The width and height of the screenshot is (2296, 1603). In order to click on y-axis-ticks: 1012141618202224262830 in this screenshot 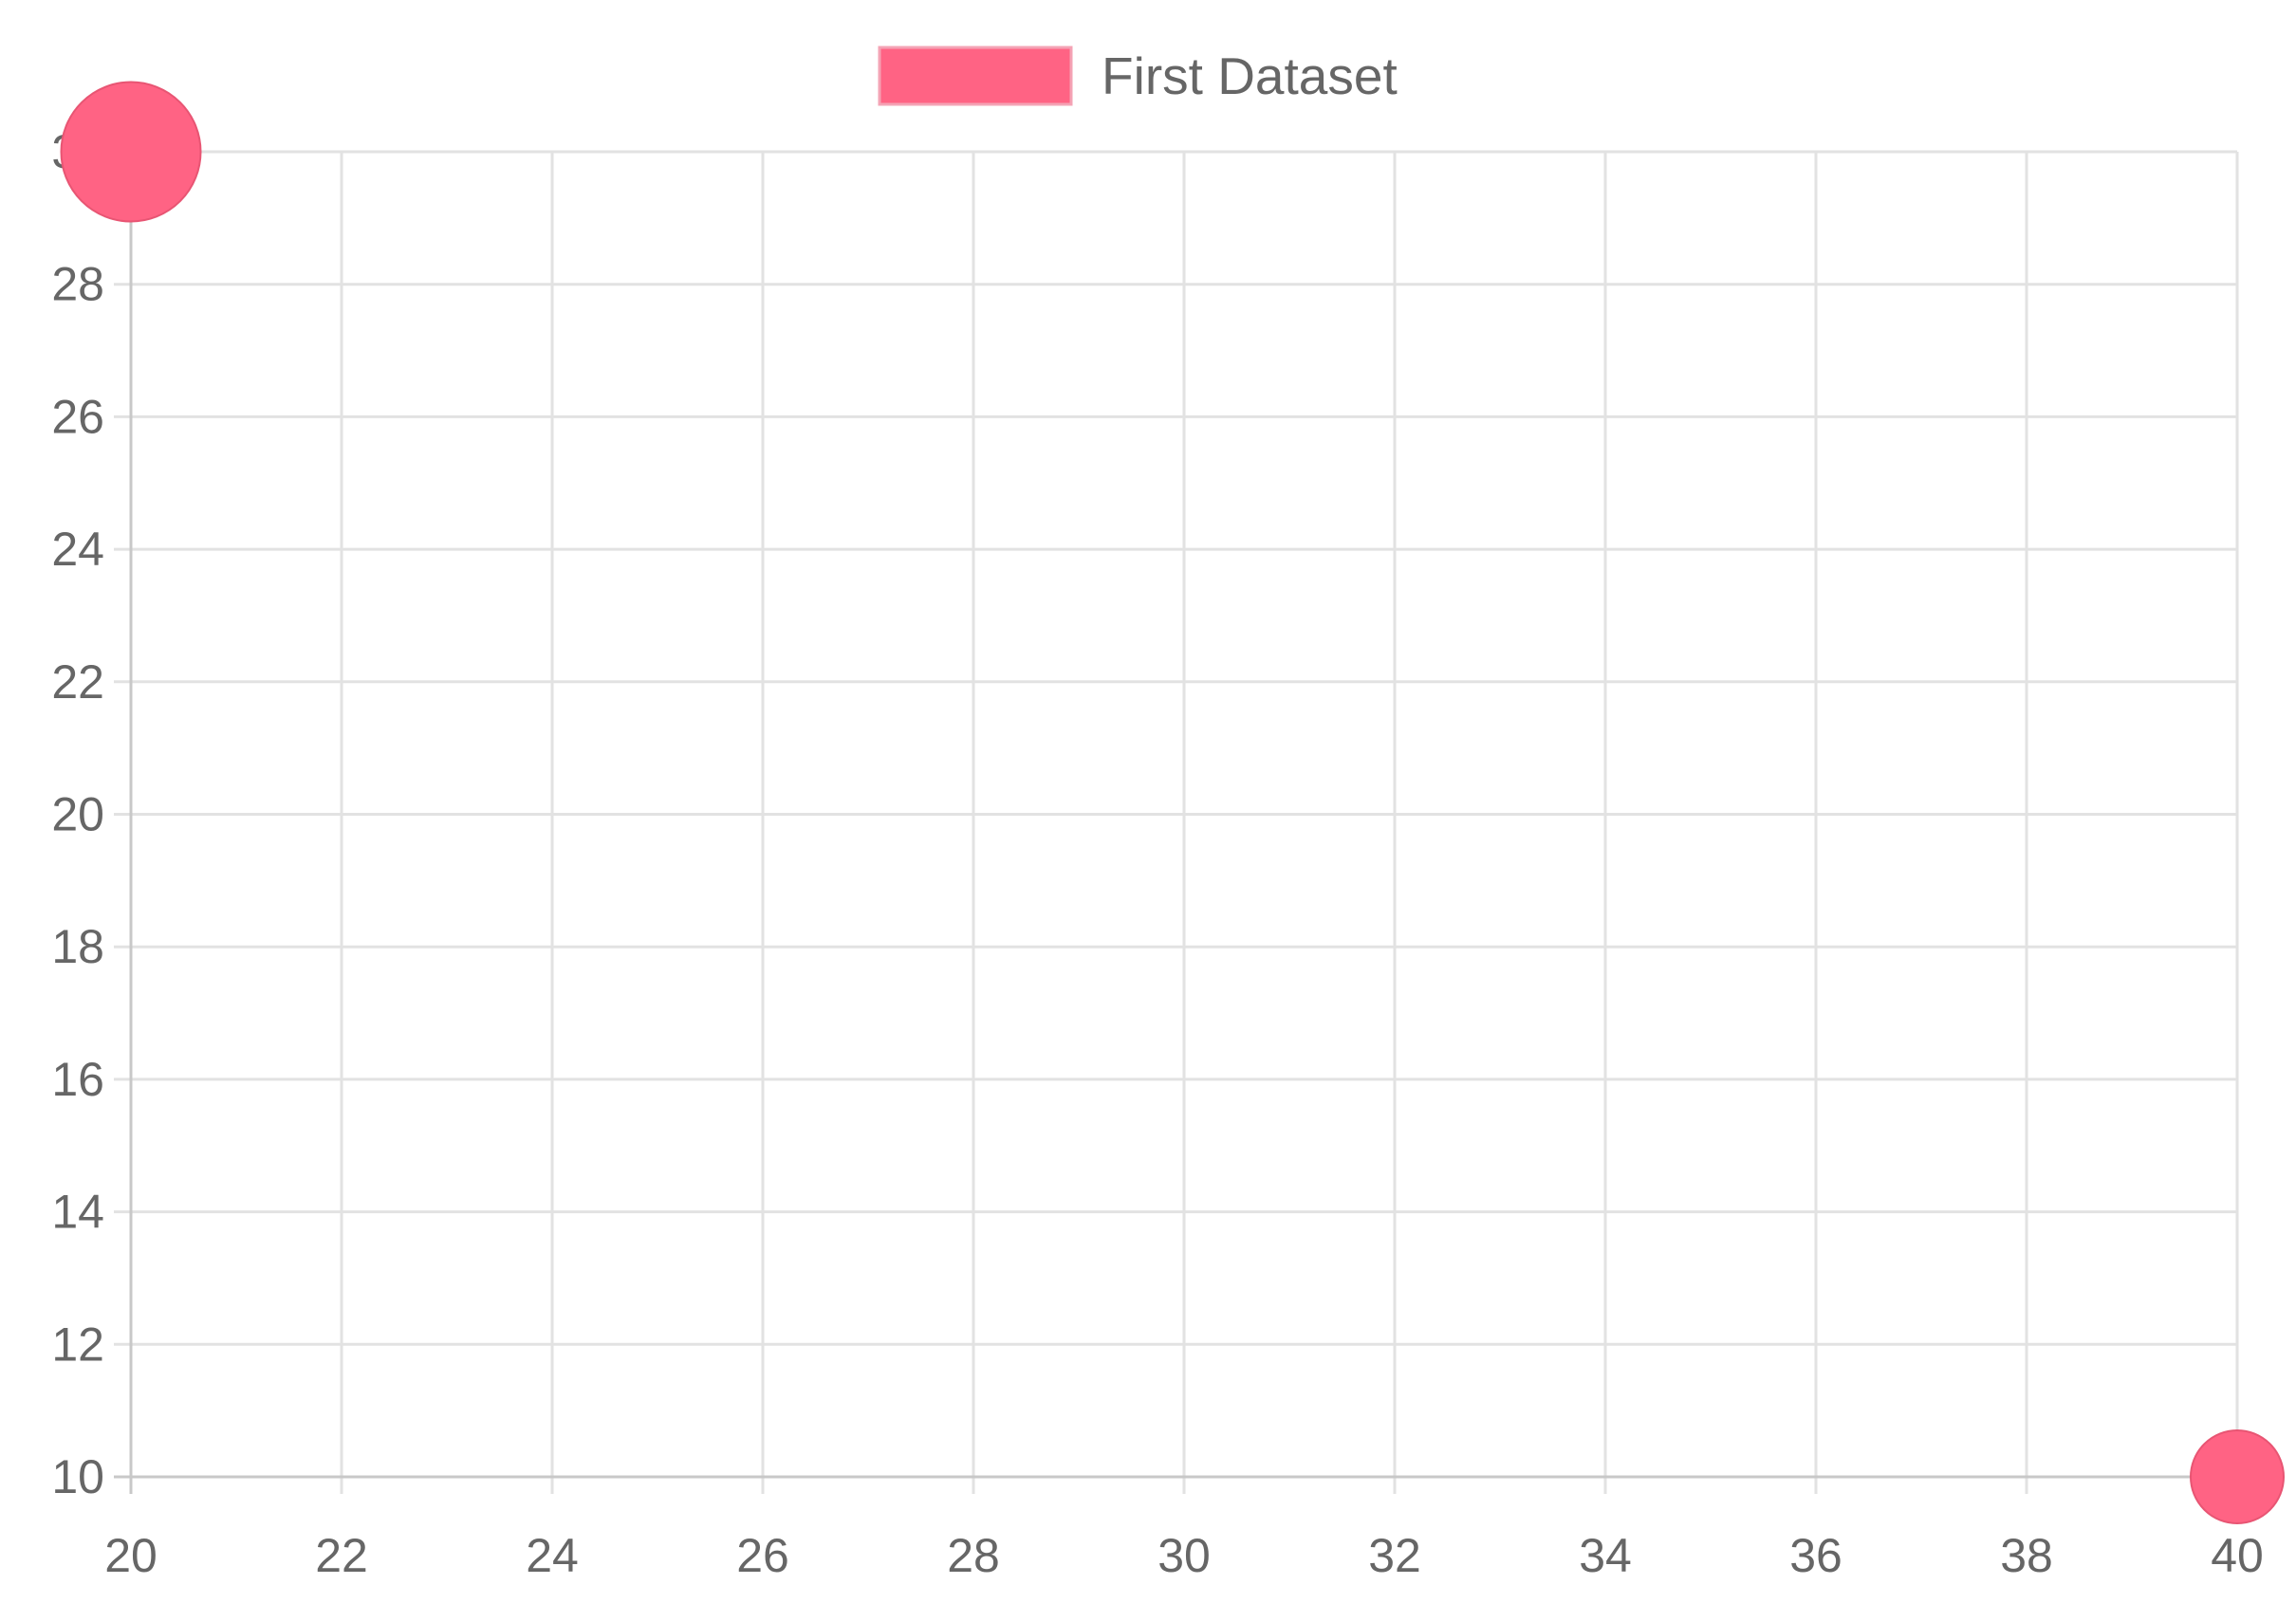, I will do `click(77, 814)`.